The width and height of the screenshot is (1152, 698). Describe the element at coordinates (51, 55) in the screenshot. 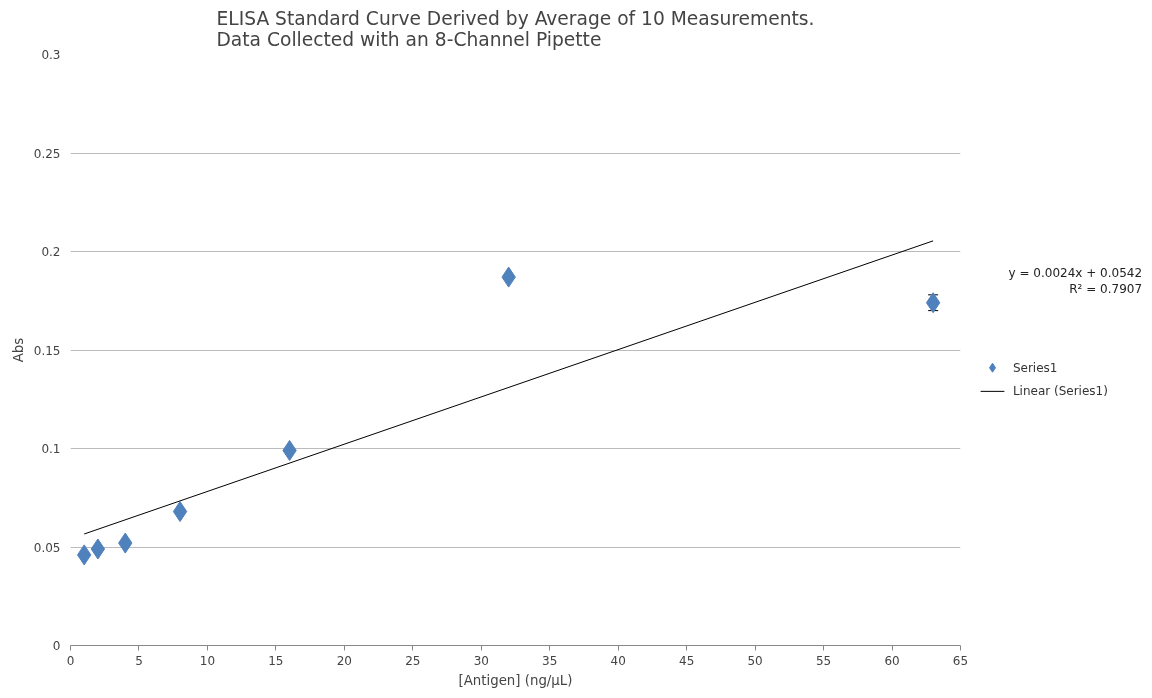

I see `y-tick-label: 0.3` at that location.